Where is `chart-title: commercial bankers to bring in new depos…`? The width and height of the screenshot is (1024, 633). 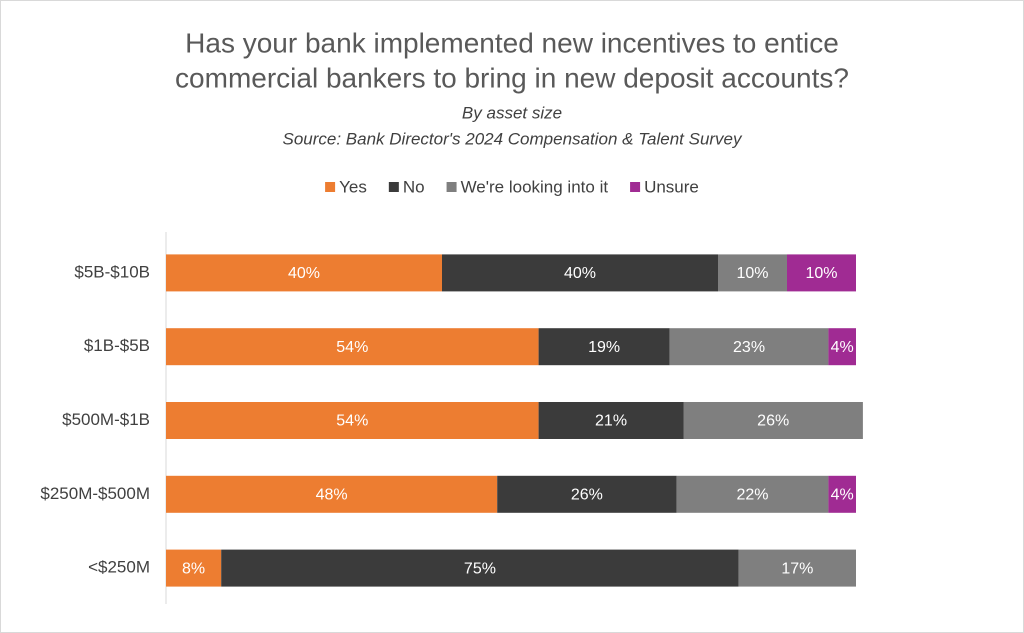
chart-title: commercial bankers to bring in new depos… is located at coordinates (512, 77).